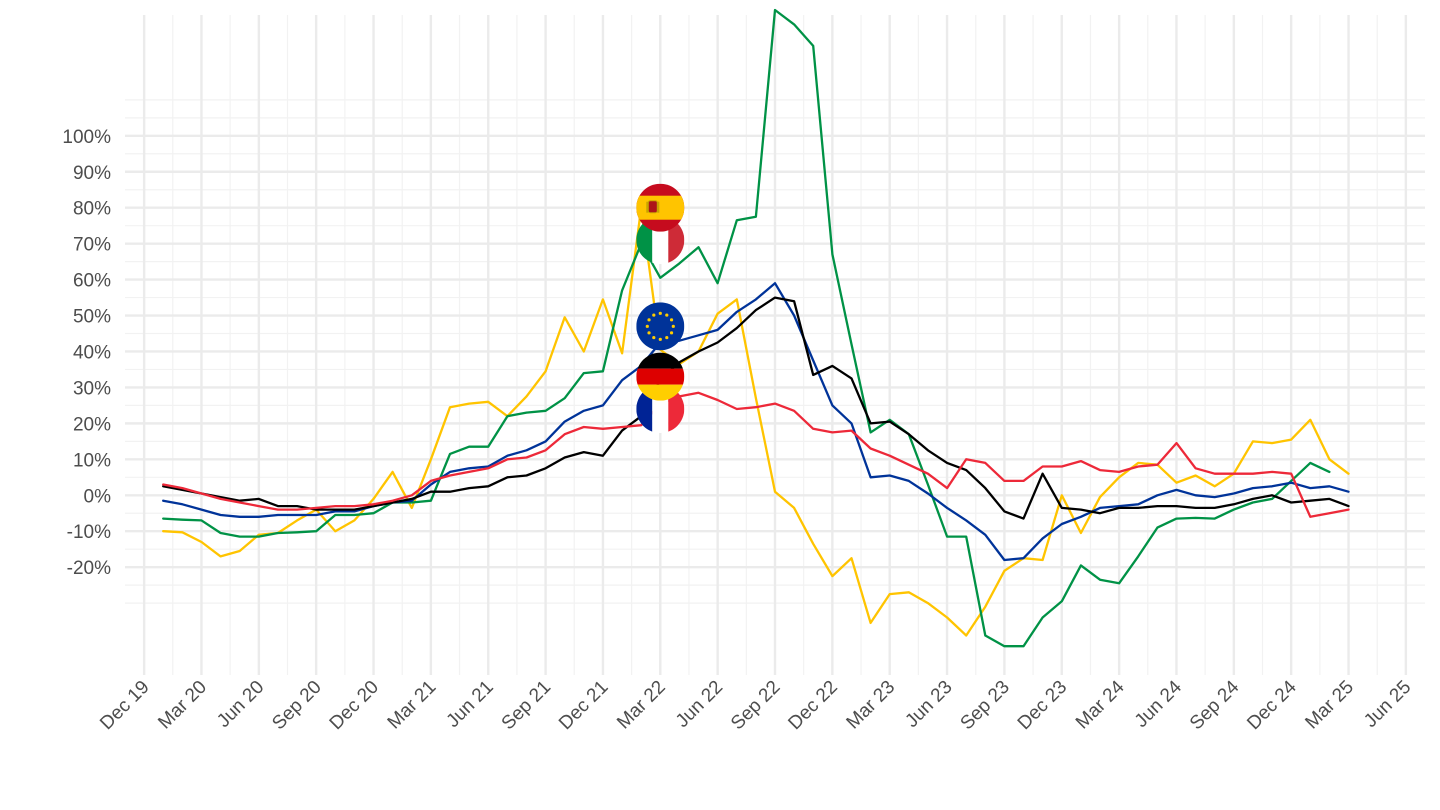 Image resolution: width=1440 pixels, height=810 pixels. Describe the element at coordinates (928, 704) in the screenshot. I see `x-tick-label: Jun 23` at that location.